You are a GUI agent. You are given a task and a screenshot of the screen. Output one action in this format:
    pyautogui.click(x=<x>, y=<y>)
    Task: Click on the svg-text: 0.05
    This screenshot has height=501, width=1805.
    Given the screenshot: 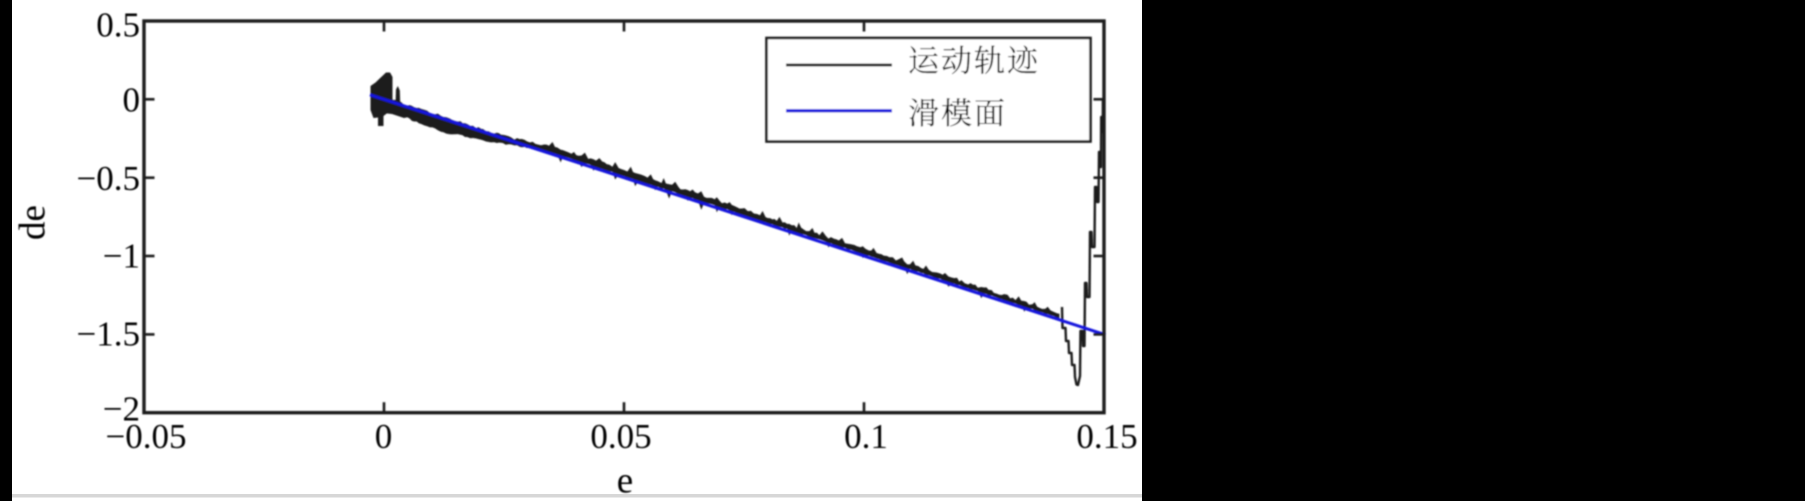 What is the action you would take?
    pyautogui.click(x=620, y=436)
    